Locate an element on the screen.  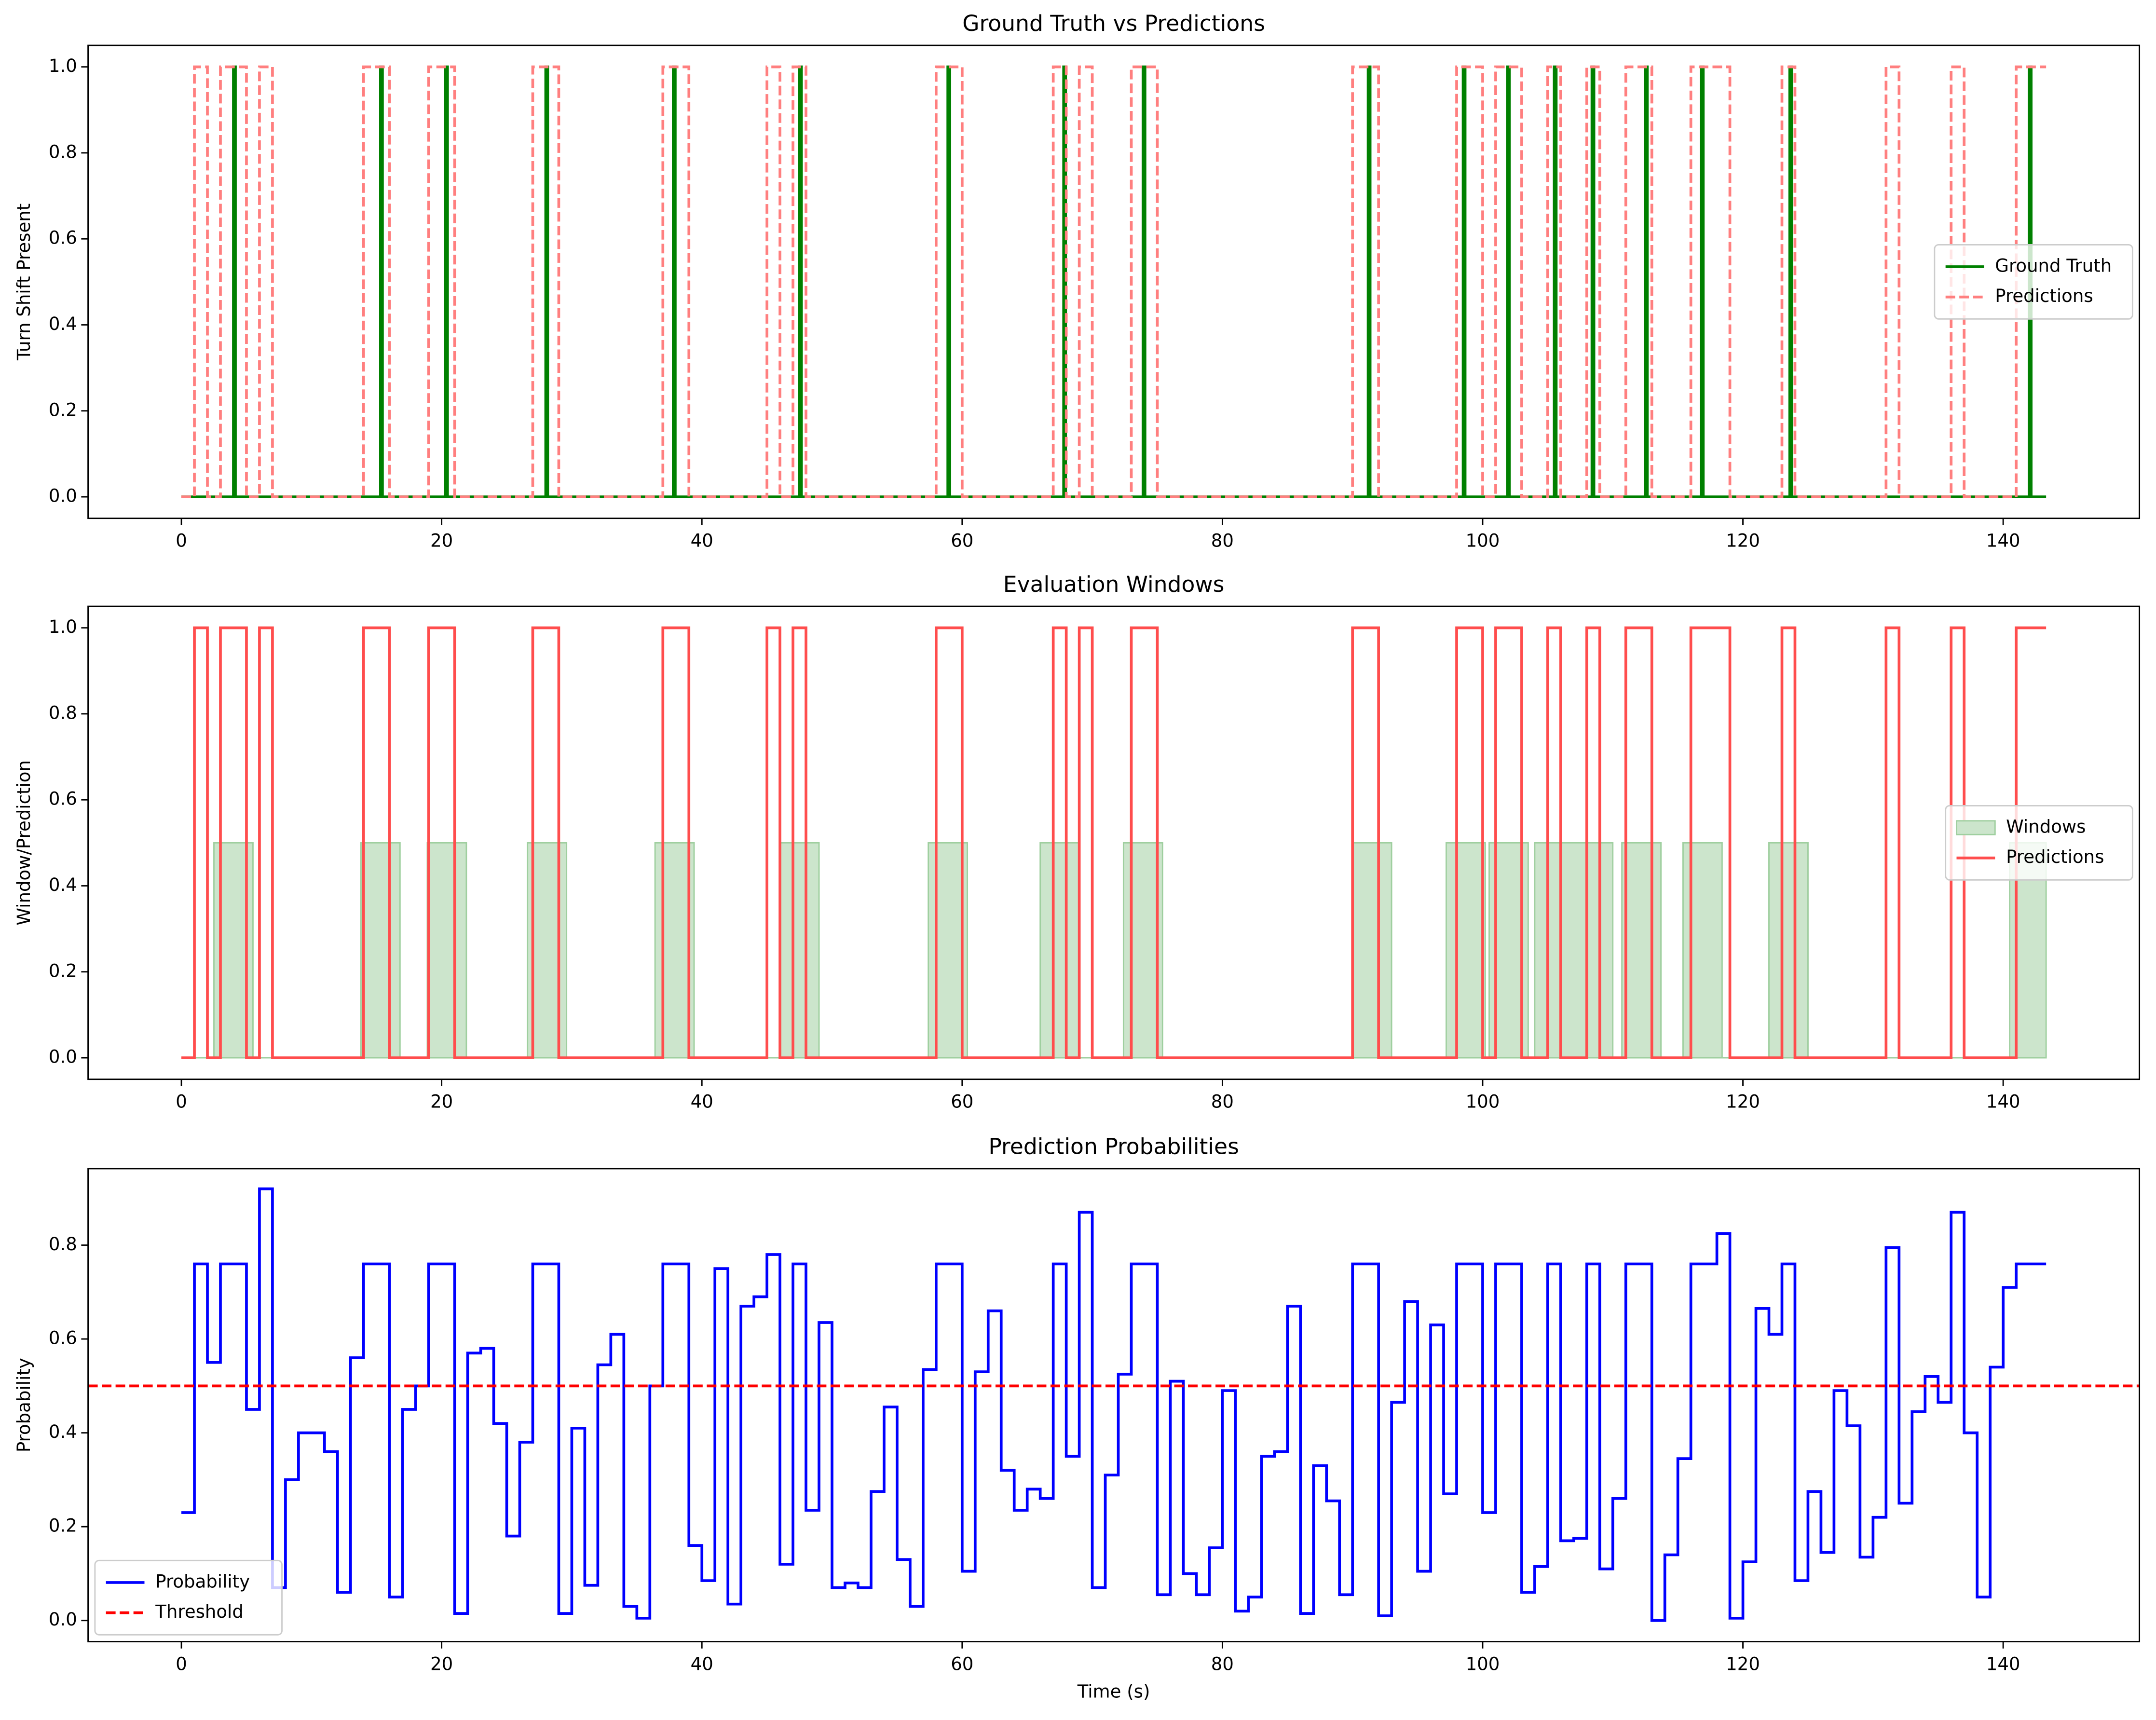
legend: Ground Truth Predictions is located at coordinates (2033, 282).